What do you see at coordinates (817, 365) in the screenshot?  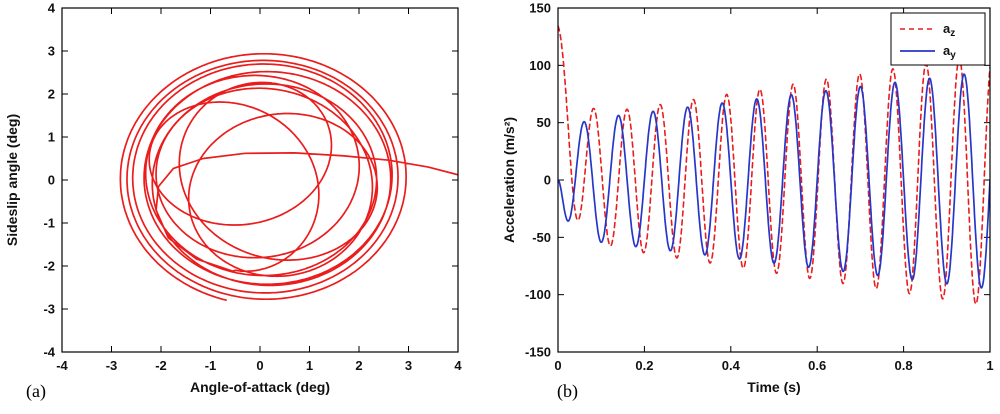 I see `x-tick-label: 0.6` at bounding box center [817, 365].